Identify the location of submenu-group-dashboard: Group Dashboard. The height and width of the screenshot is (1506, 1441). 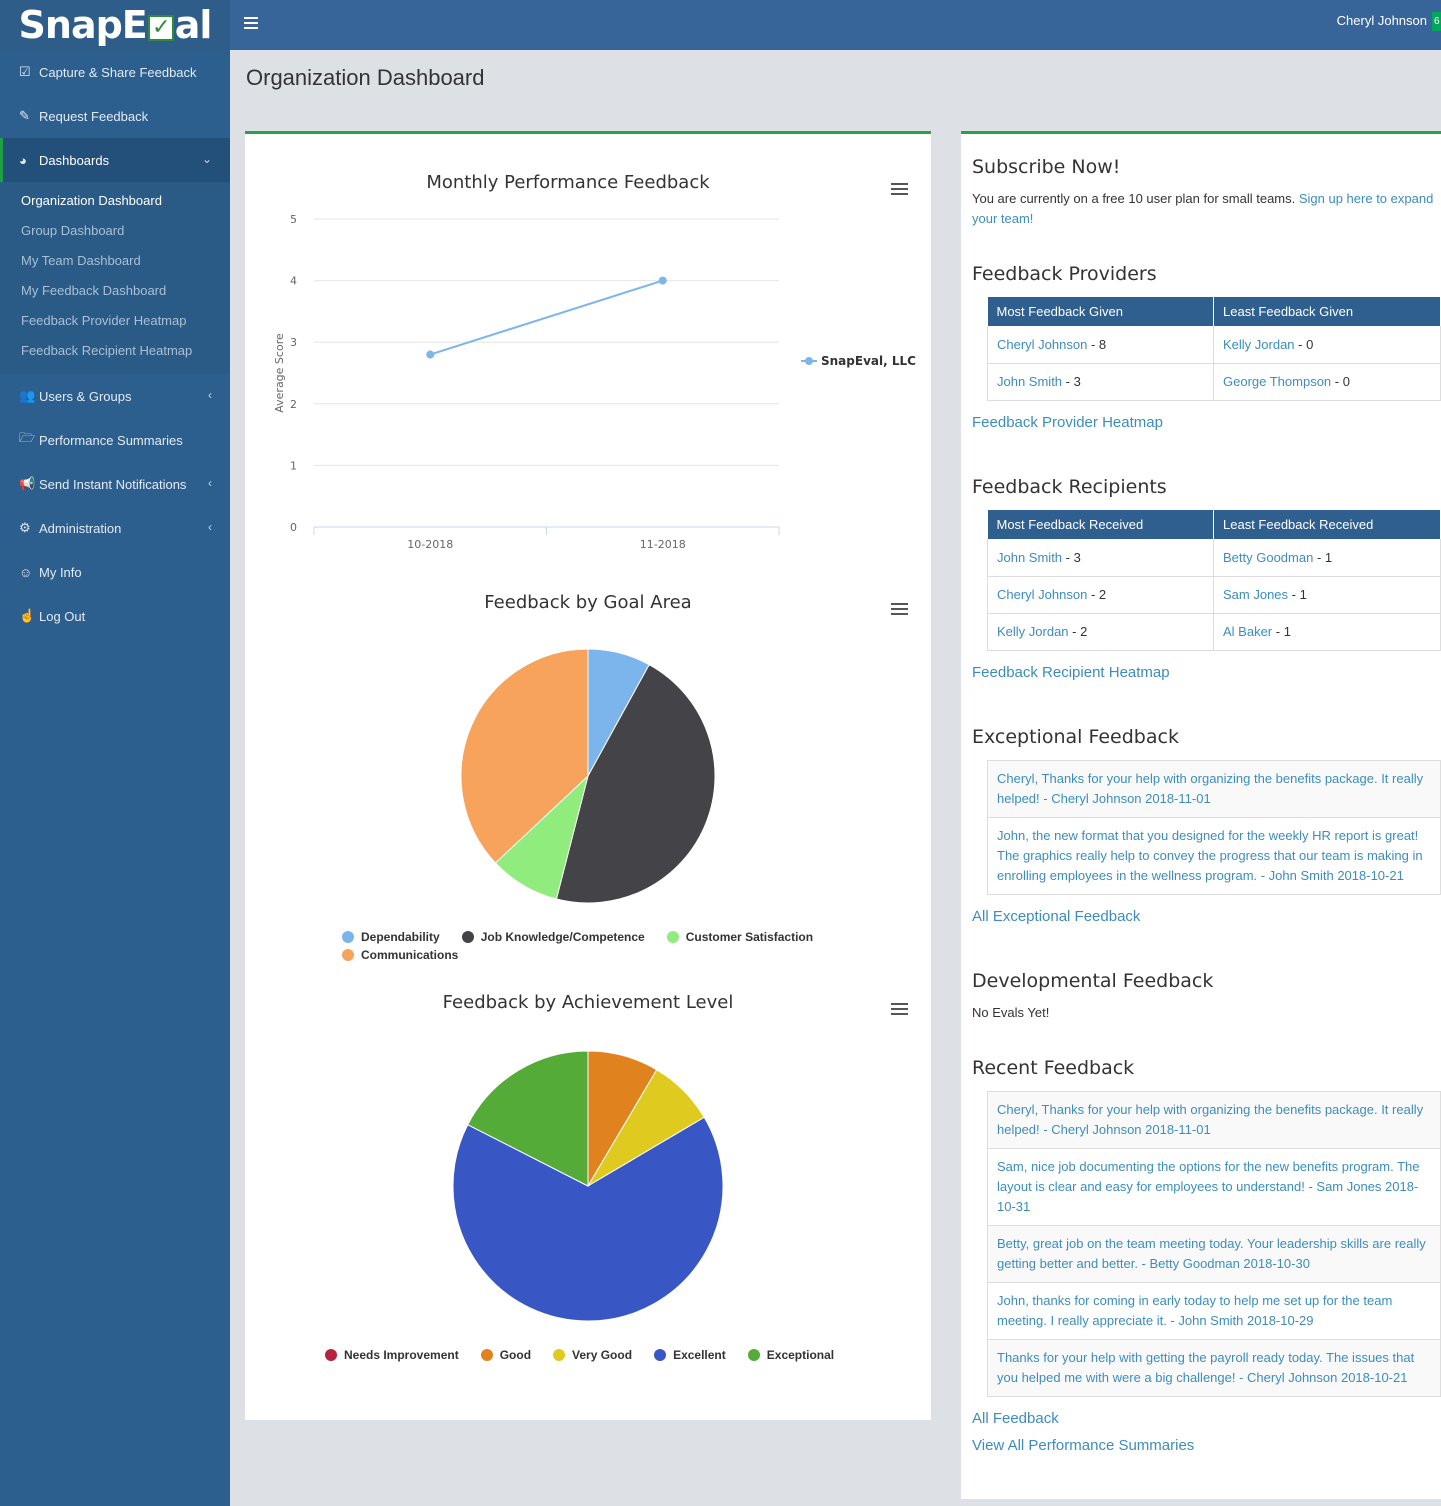
(73, 230).